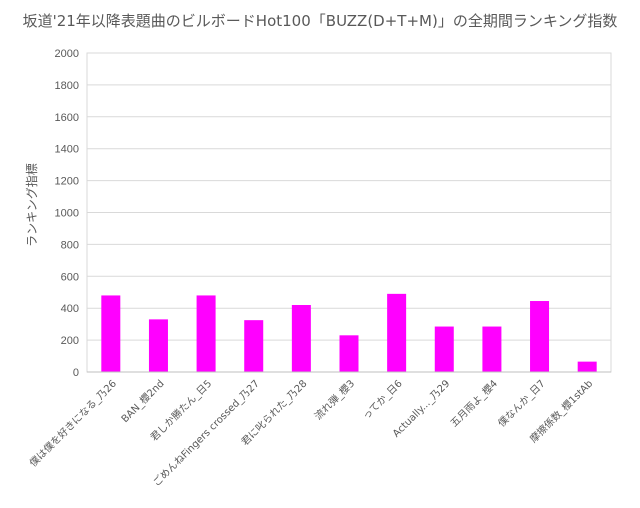 The width and height of the screenshot is (640, 508). I want to click on y-tick-label: 1400, so click(67, 150).